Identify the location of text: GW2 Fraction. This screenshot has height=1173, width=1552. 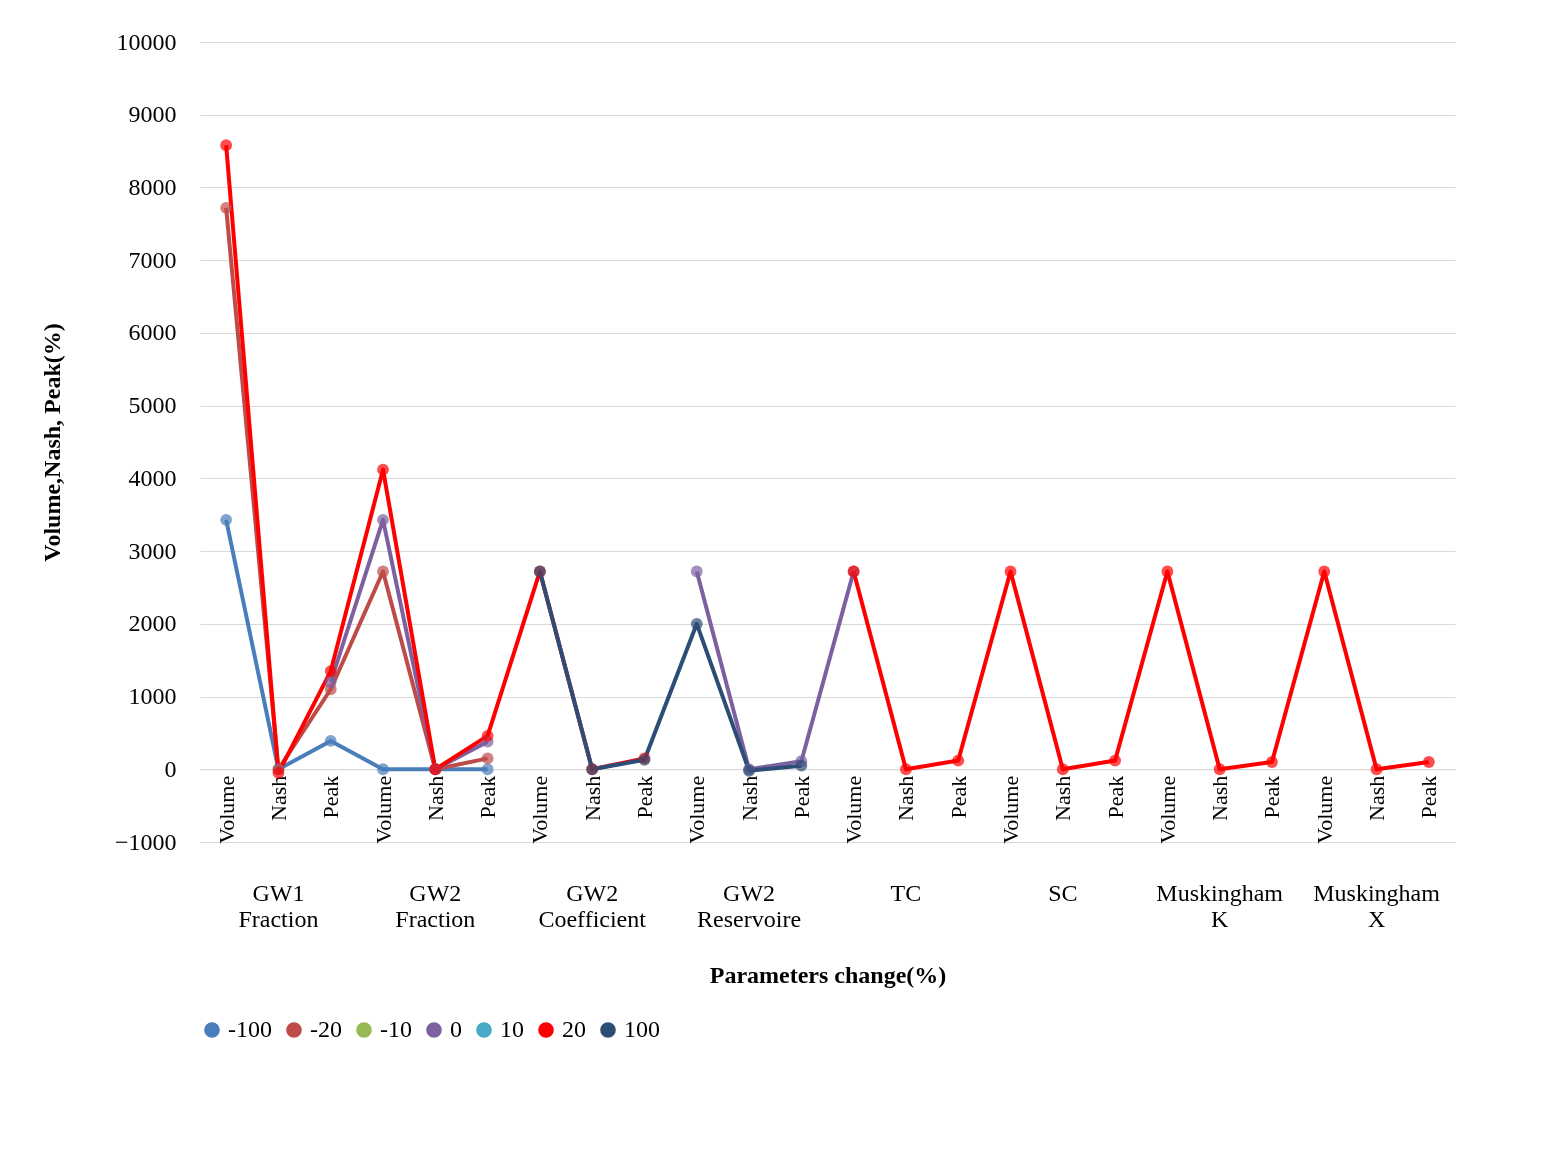
(435, 906).